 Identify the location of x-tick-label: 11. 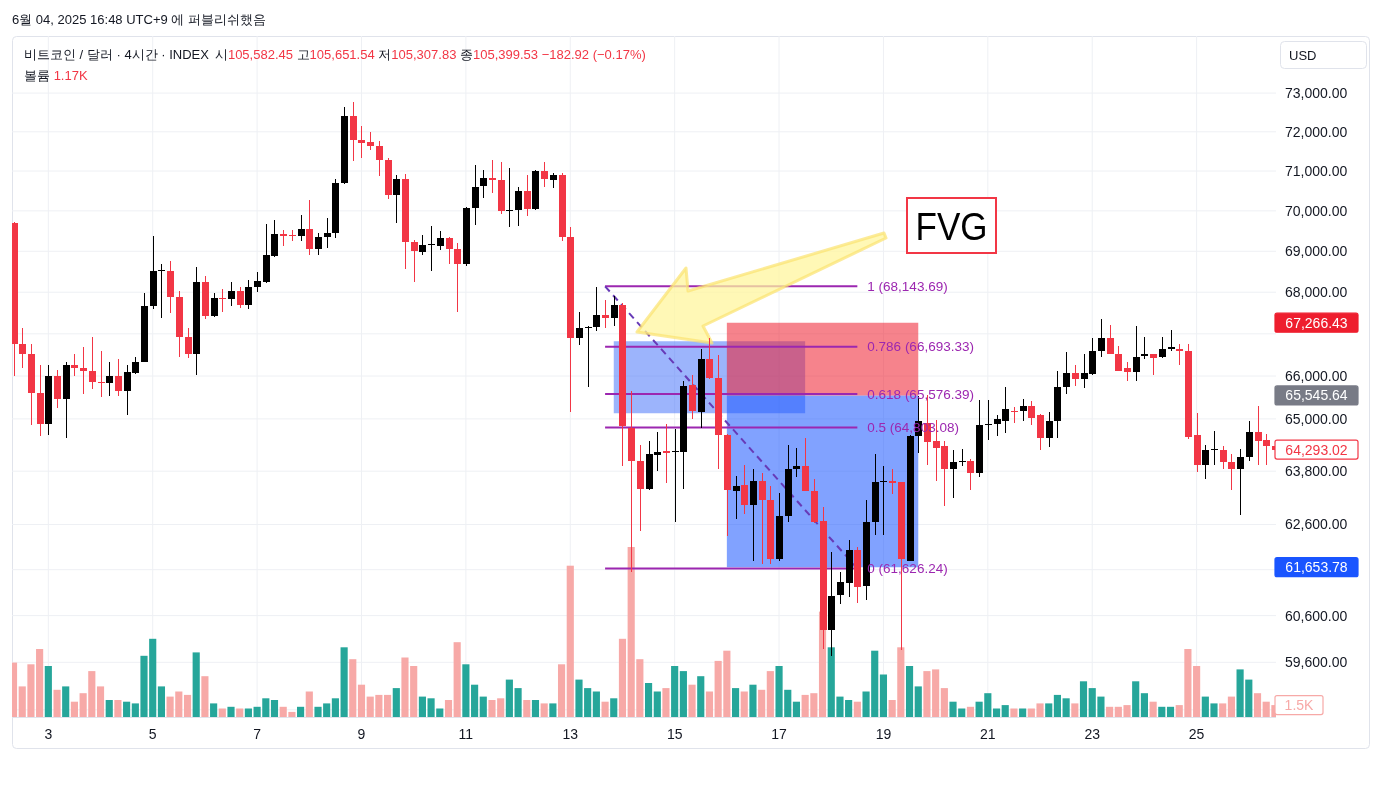
(466, 734).